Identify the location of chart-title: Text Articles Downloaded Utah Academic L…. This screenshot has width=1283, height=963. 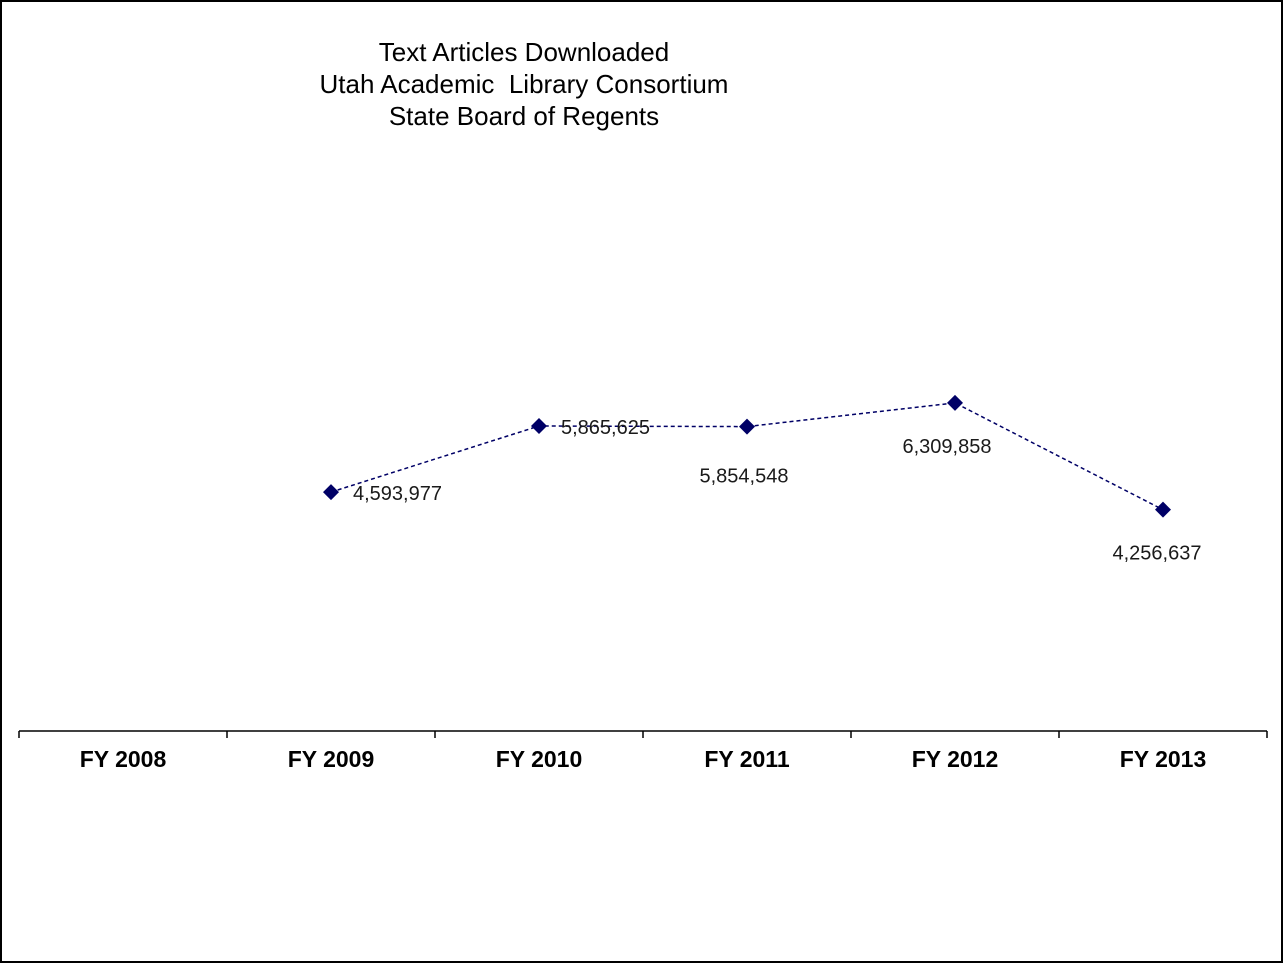
(524, 84).